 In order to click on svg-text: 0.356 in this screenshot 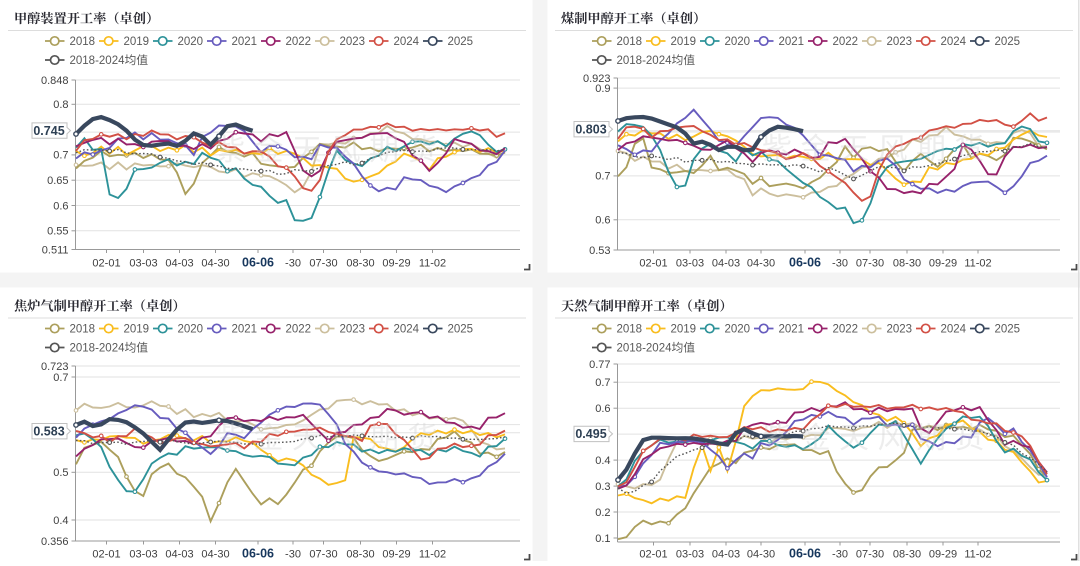, I will do `click(55, 542)`.